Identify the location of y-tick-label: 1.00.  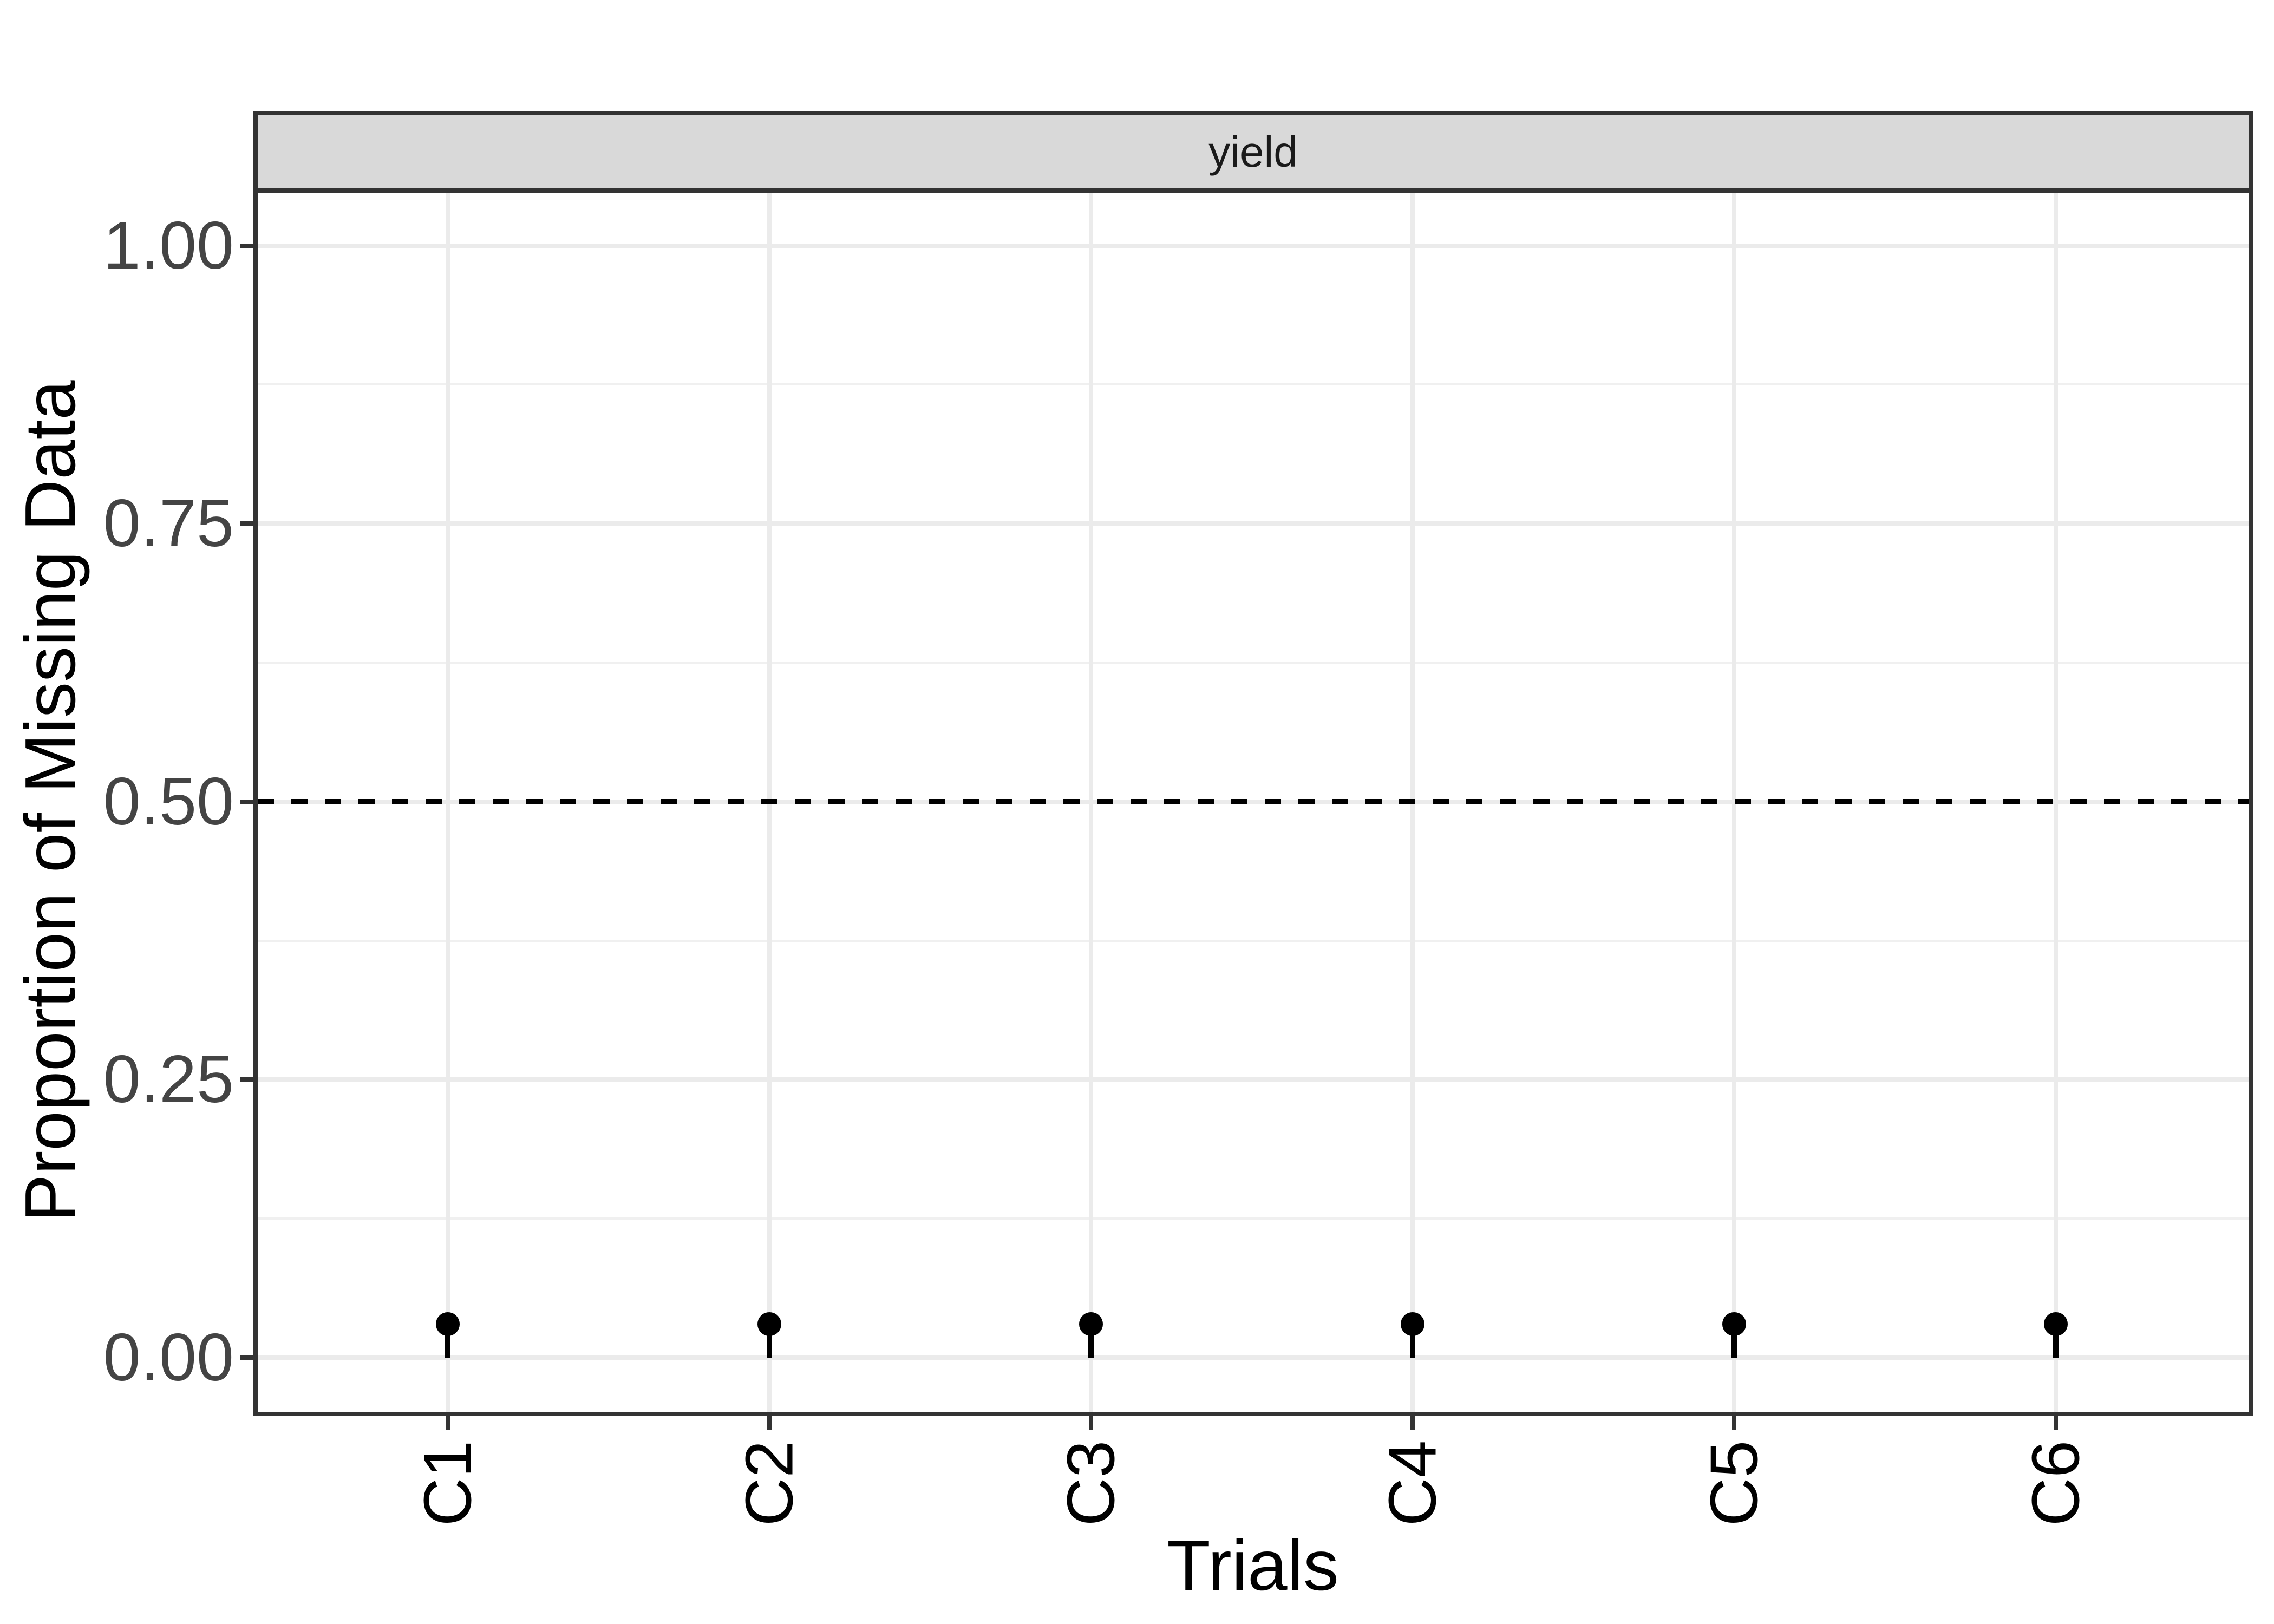
(169, 246).